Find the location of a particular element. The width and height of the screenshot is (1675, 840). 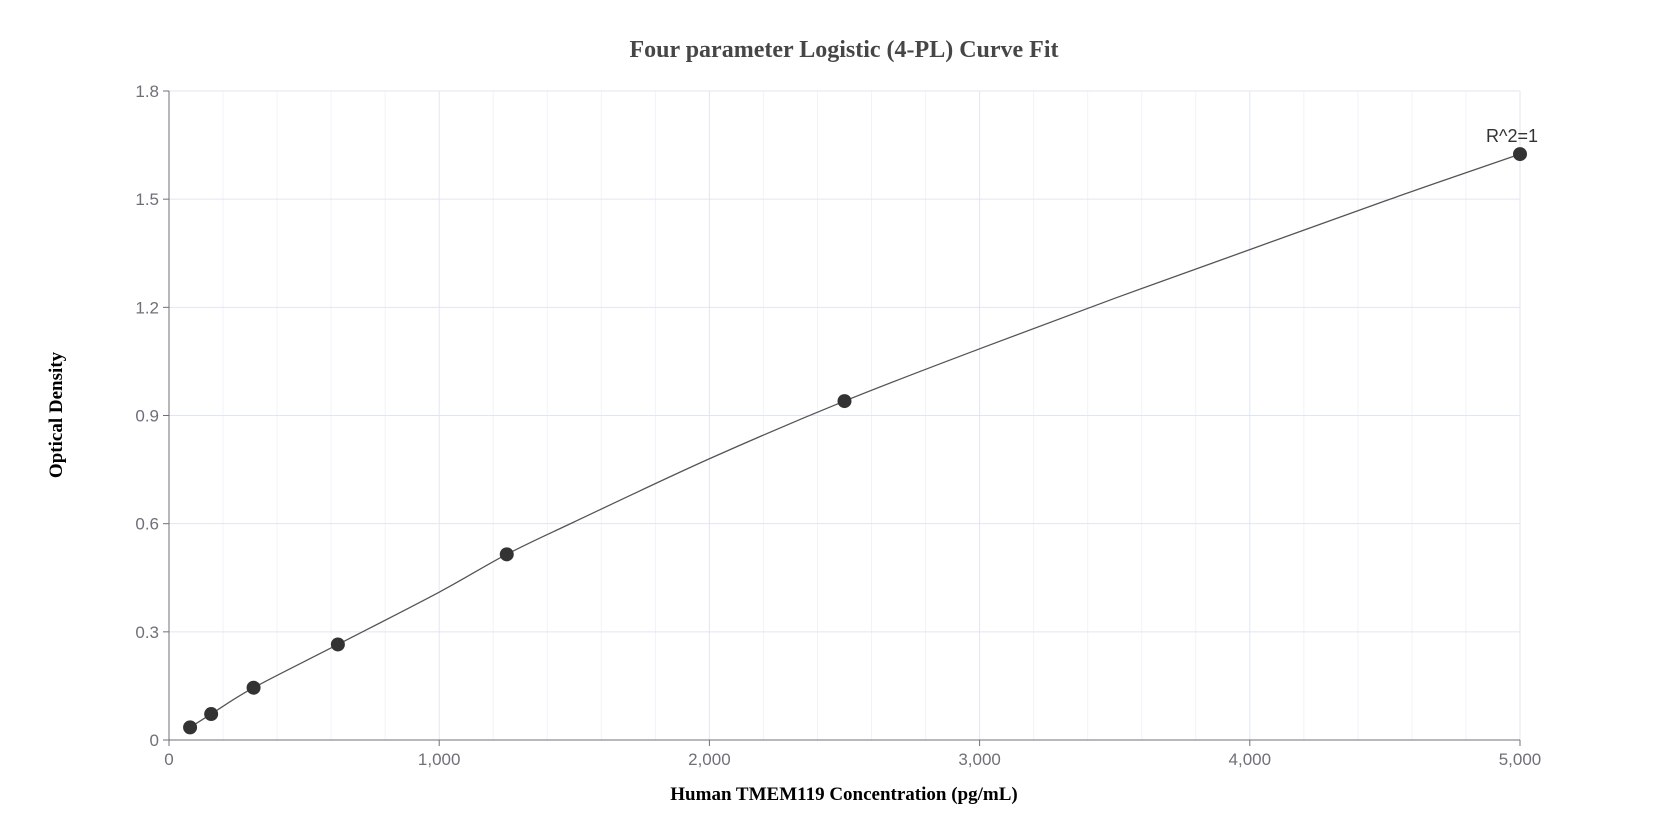

chart-title: Four parameter Logistic (4-PL) Curve Fit is located at coordinates (843, 50).